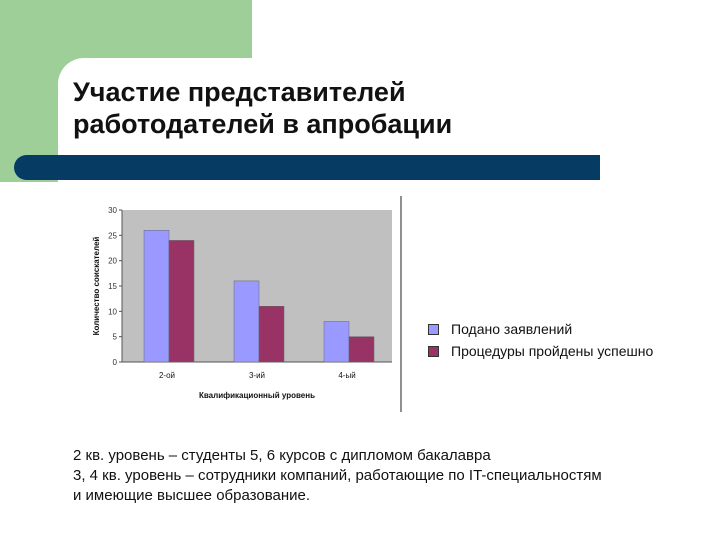 Image resolution: width=720 pixels, height=540 pixels. I want to click on y-tick-label: 0, so click(115, 362).